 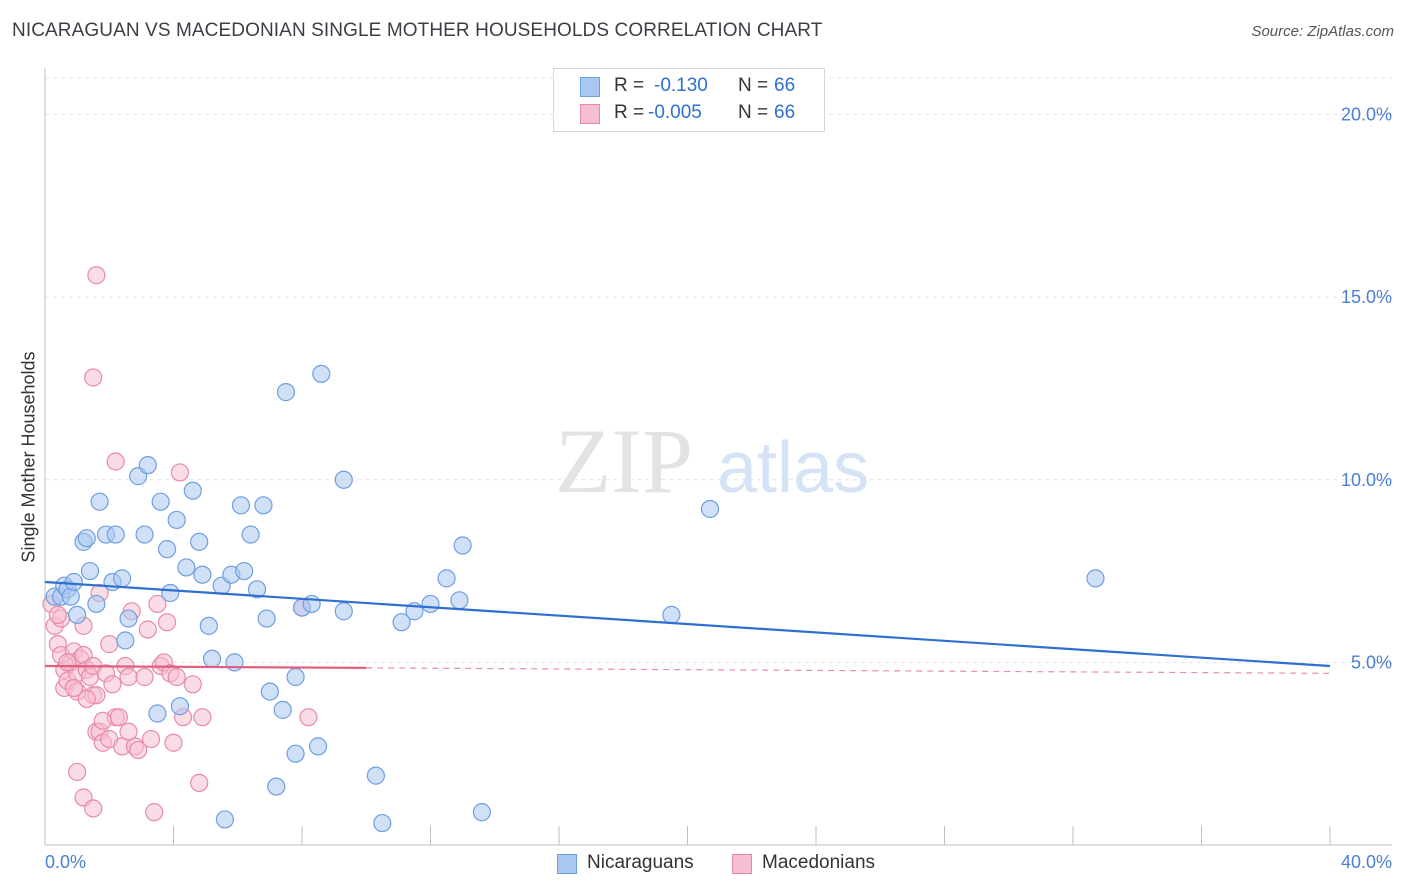 I want to click on bottom-legend-label: Nicaraguans, so click(x=640, y=862).